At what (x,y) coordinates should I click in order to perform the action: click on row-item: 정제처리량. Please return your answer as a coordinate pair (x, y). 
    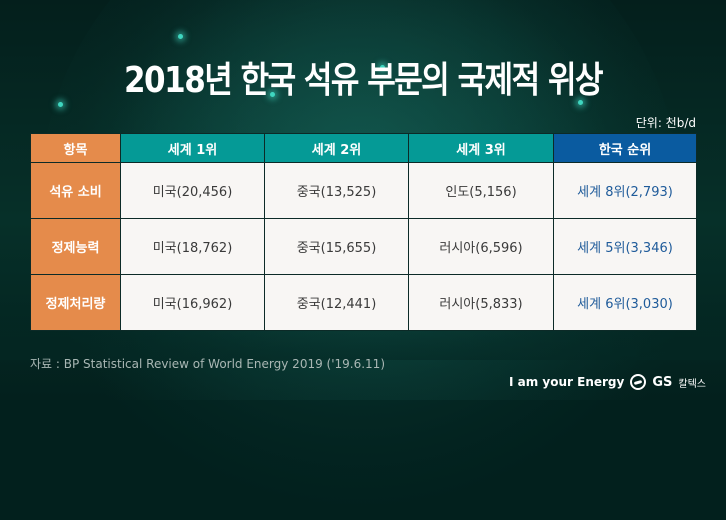
    Looking at the image, I should click on (75, 302).